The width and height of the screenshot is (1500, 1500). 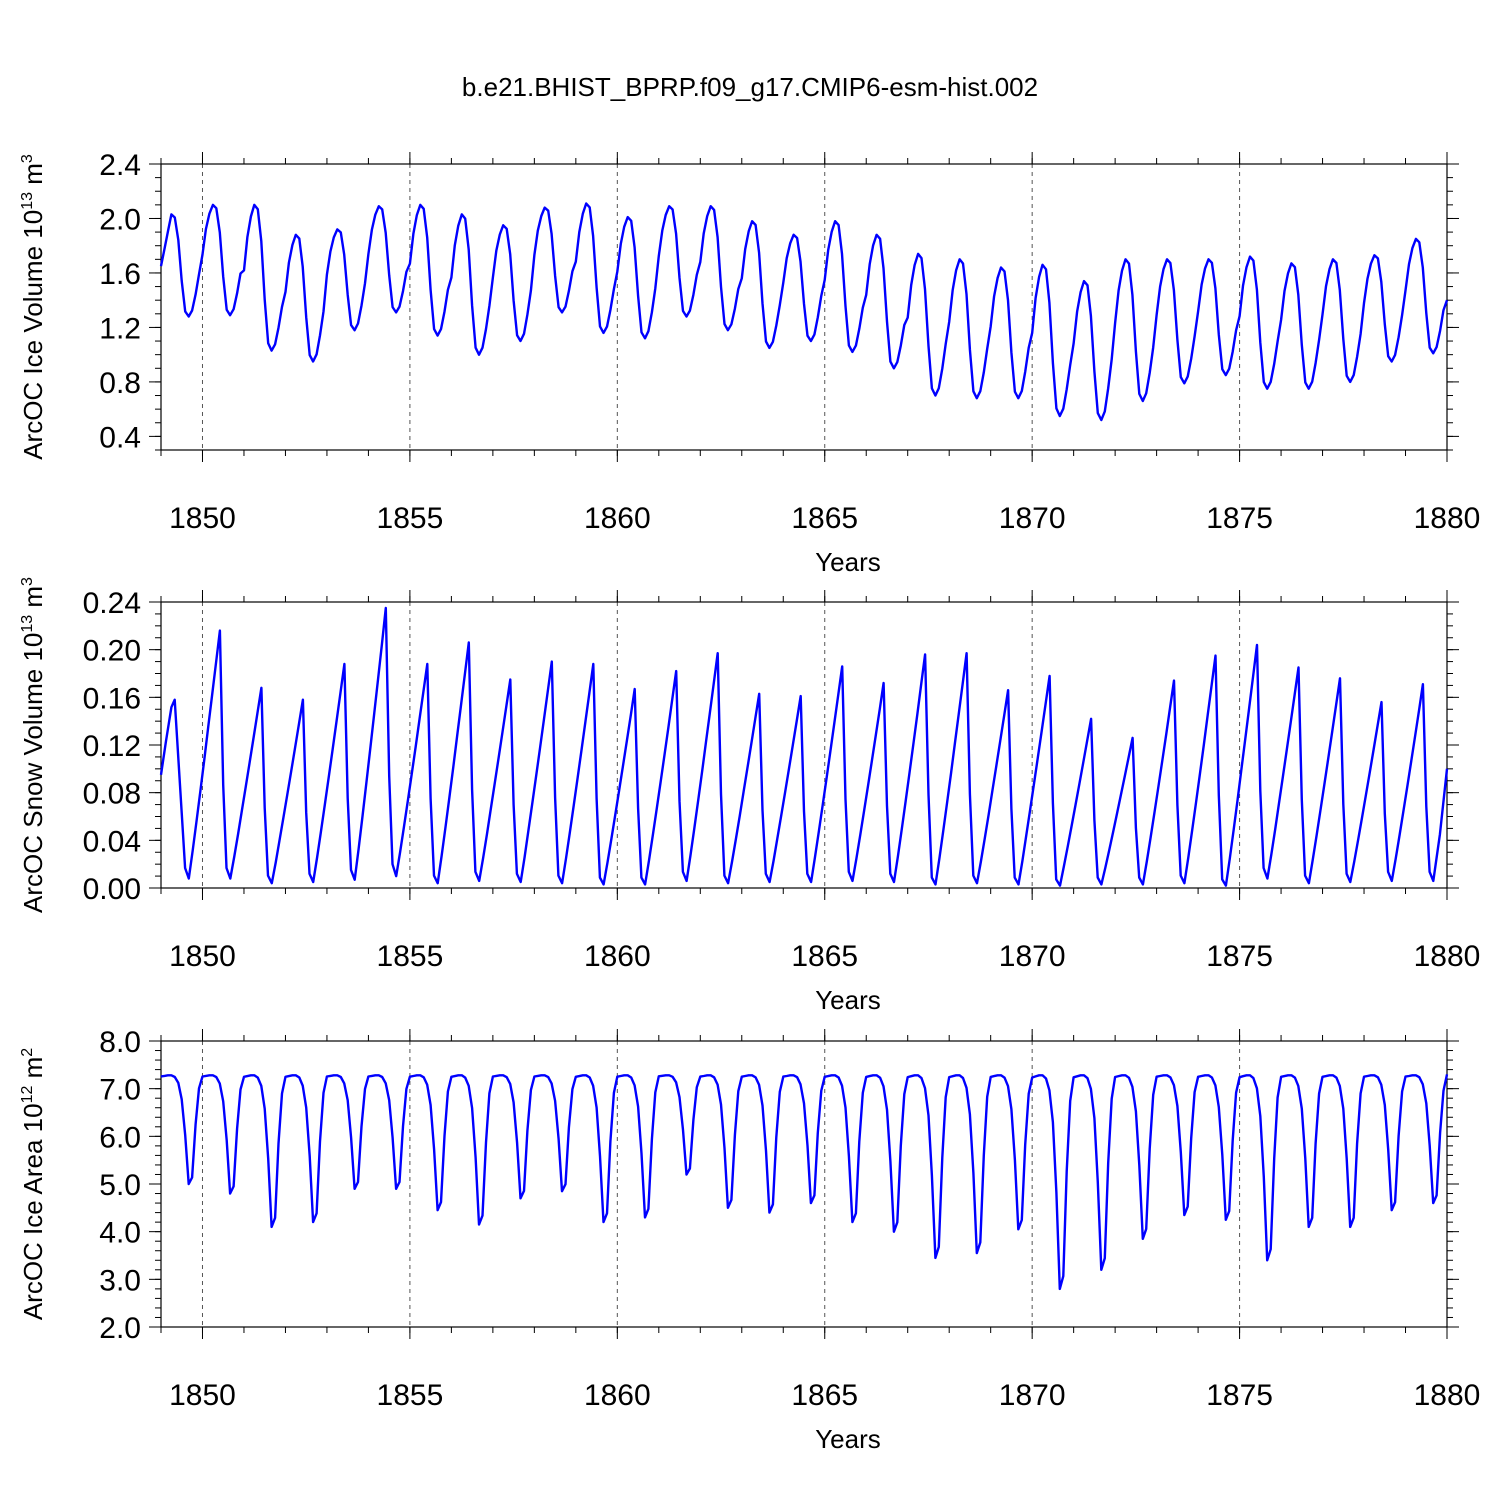 I want to click on y-axis-label: ArcOC Ice Volume 1013 m3, so click(x=33, y=307).